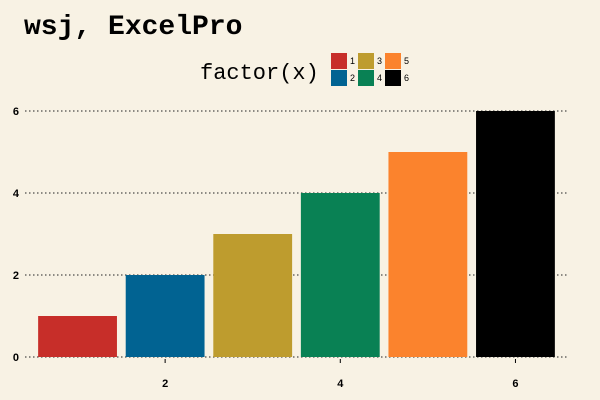  What do you see at coordinates (16, 194) in the screenshot?
I see `y-tick-label-4: 4` at bounding box center [16, 194].